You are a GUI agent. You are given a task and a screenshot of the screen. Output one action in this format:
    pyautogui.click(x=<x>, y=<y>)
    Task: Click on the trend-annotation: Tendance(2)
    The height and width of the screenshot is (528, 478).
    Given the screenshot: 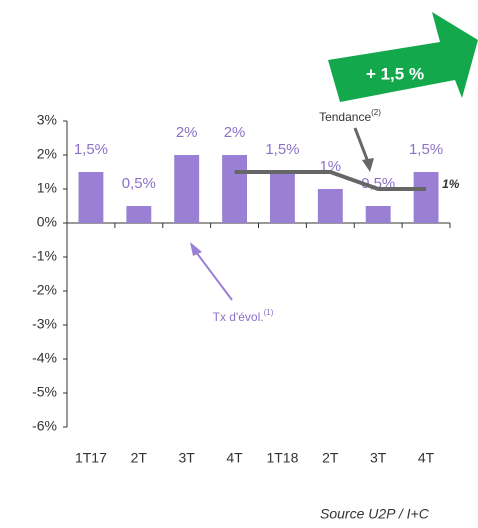 What is the action you would take?
    pyautogui.click(x=350, y=116)
    